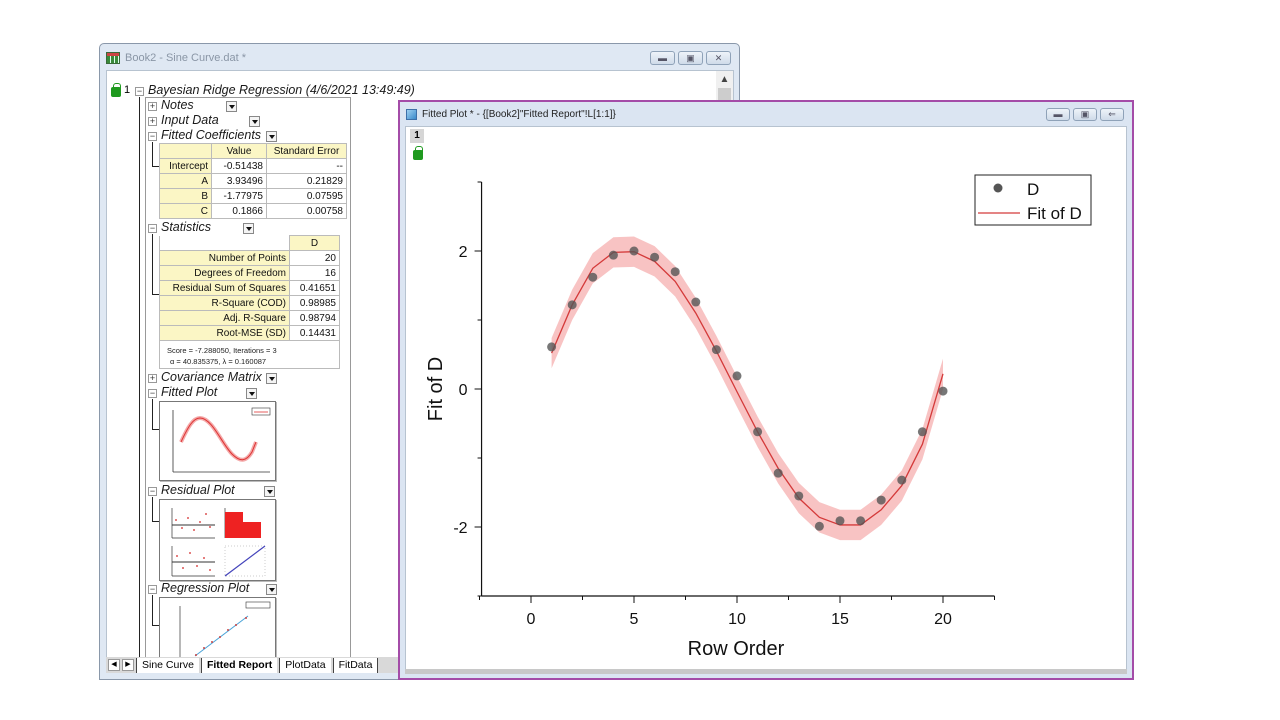 This screenshot has width=1280, height=720. What do you see at coordinates (239, 196) in the screenshot?
I see `cell-value: -1.77975` at bounding box center [239, 196].